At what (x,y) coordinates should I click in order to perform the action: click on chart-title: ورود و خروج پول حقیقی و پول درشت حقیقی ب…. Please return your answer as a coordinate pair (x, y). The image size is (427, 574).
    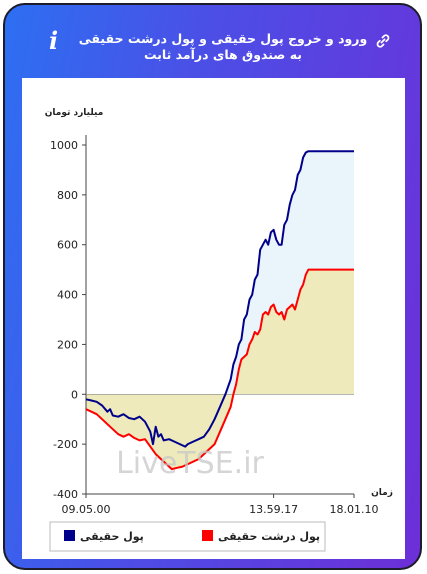
    Looking at the image, I should click on (223, 46).